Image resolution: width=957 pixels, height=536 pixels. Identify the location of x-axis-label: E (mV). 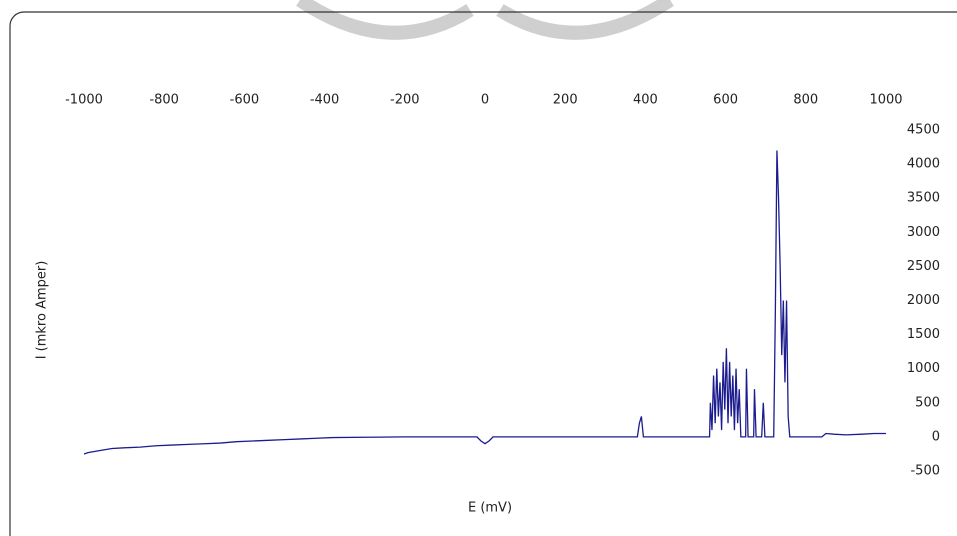
(490, 508).